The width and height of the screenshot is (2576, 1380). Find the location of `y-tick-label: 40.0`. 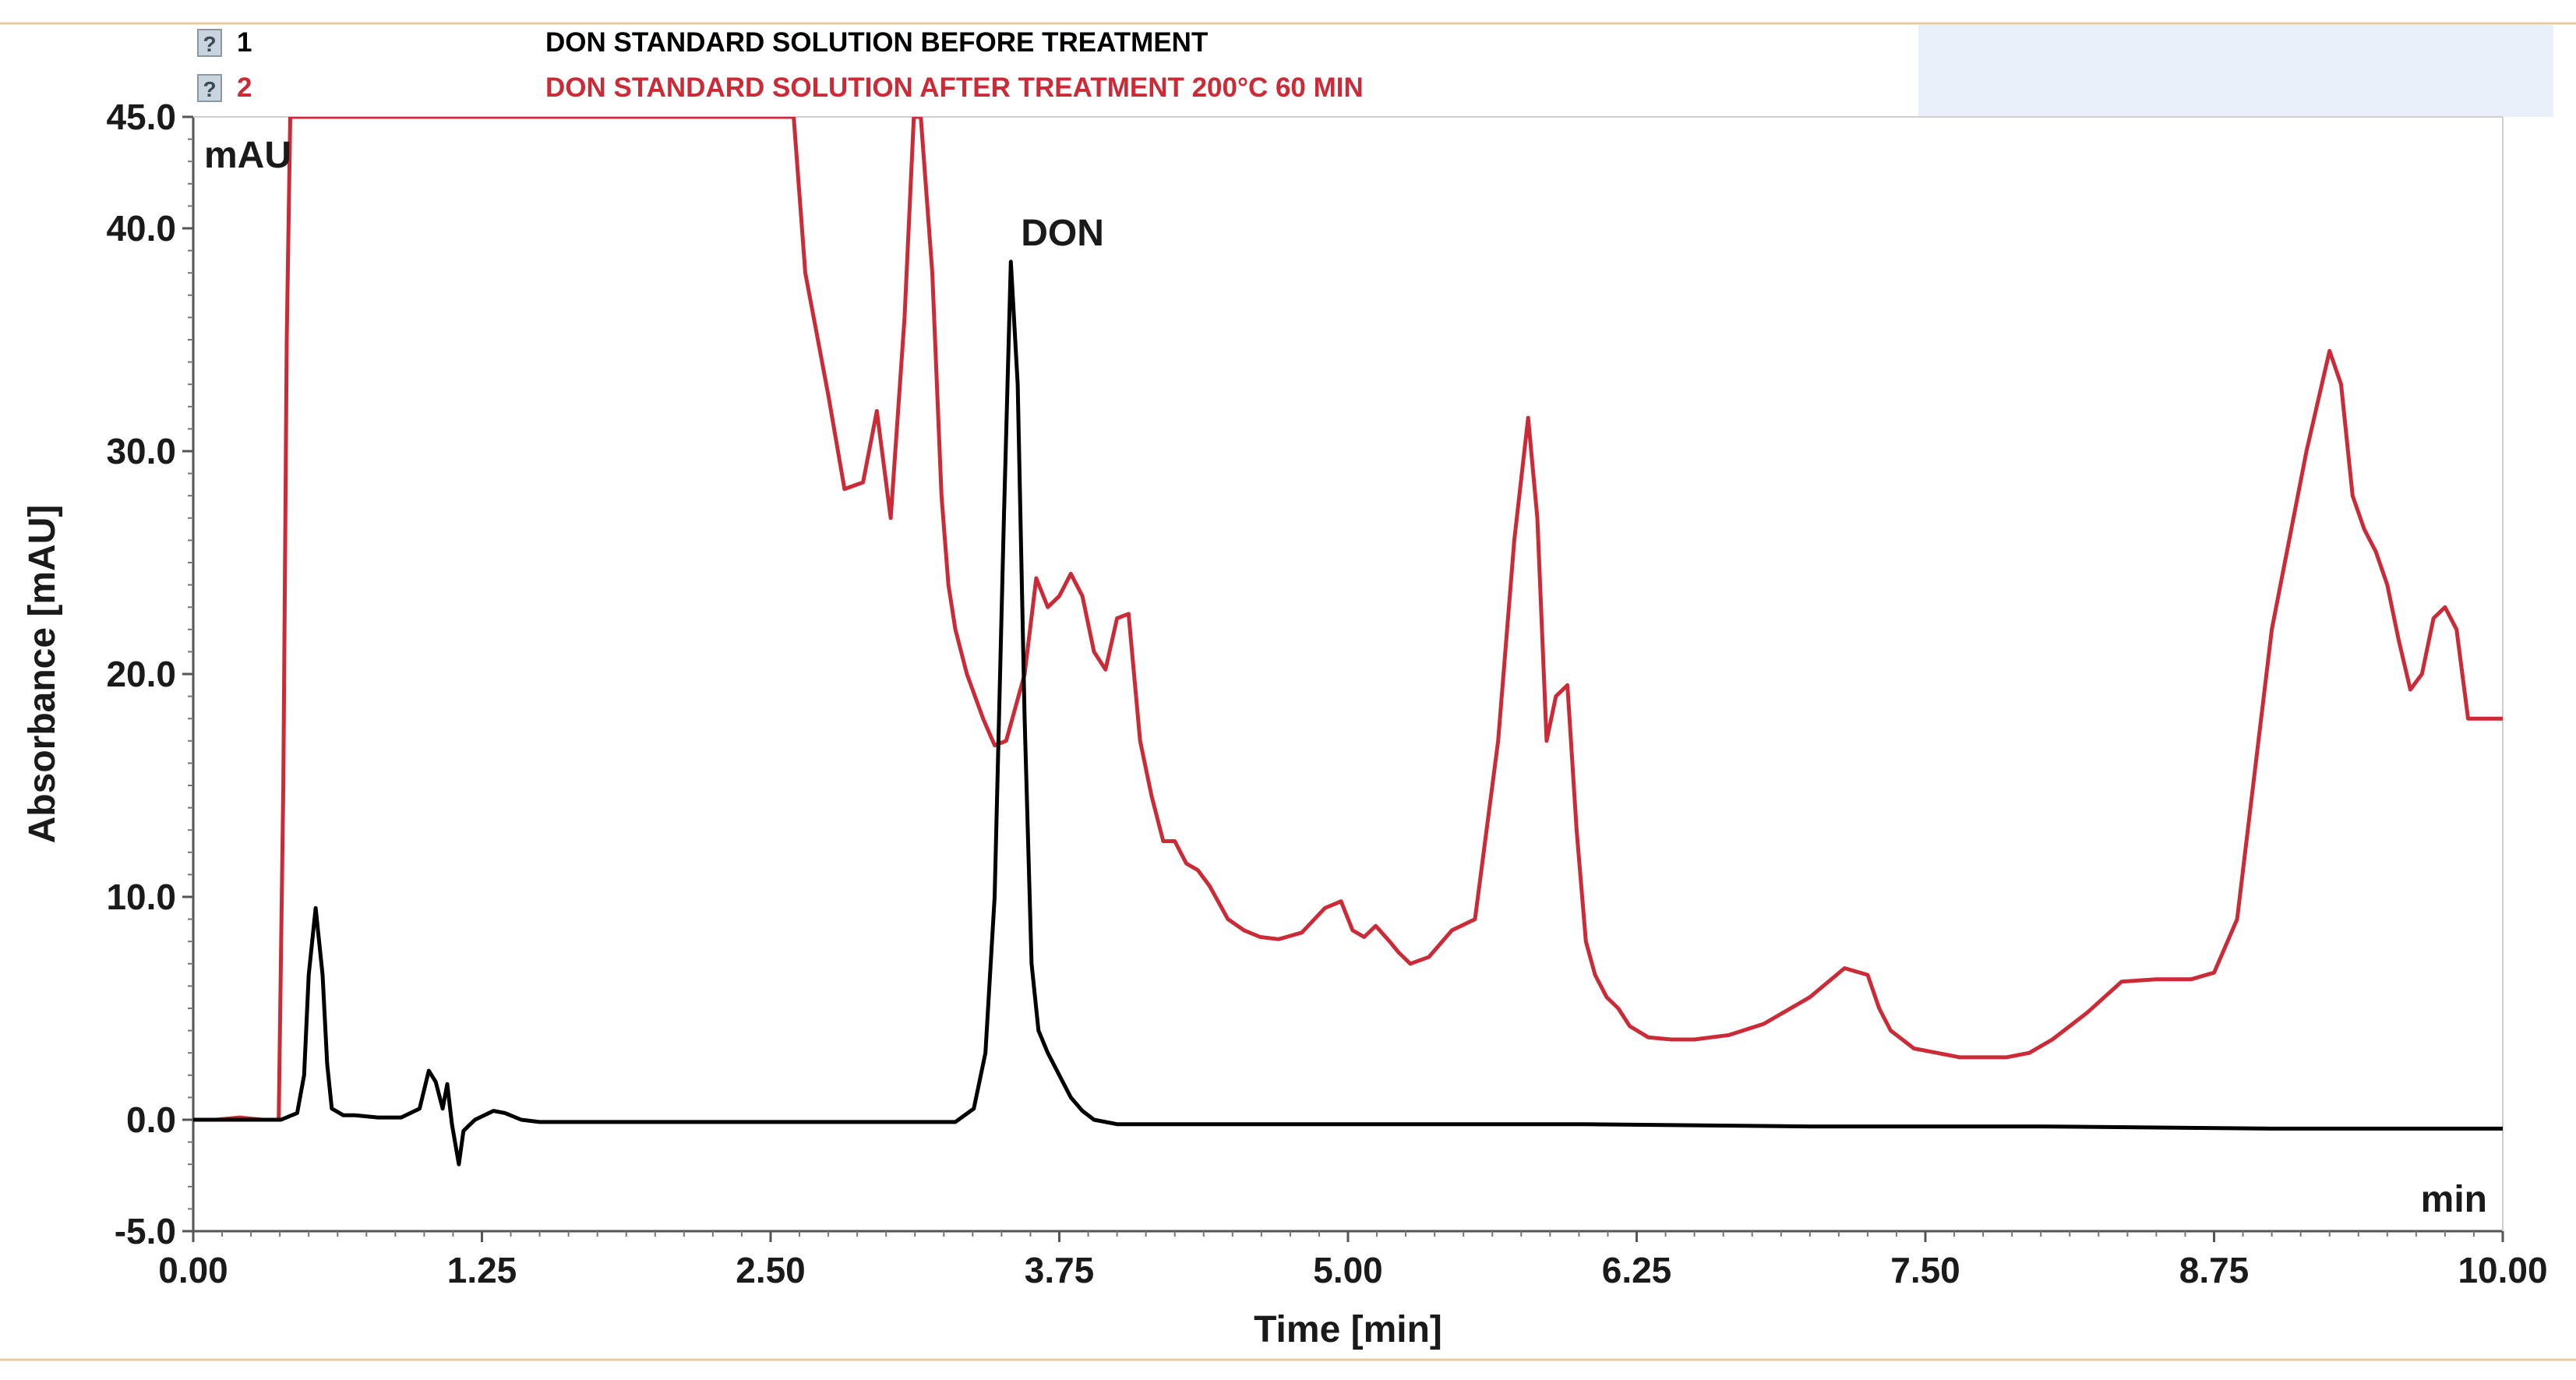

y-tick-label: 40.0 is located at coordinates (141, 229).